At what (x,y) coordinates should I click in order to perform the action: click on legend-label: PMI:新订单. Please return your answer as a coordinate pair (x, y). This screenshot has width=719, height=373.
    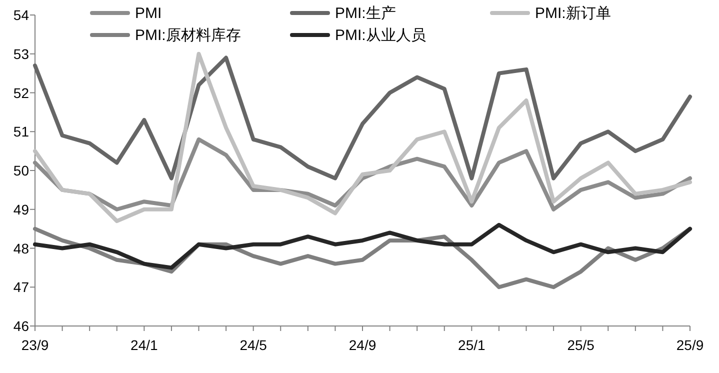
    Looking at the image, I should click on (573, 13).